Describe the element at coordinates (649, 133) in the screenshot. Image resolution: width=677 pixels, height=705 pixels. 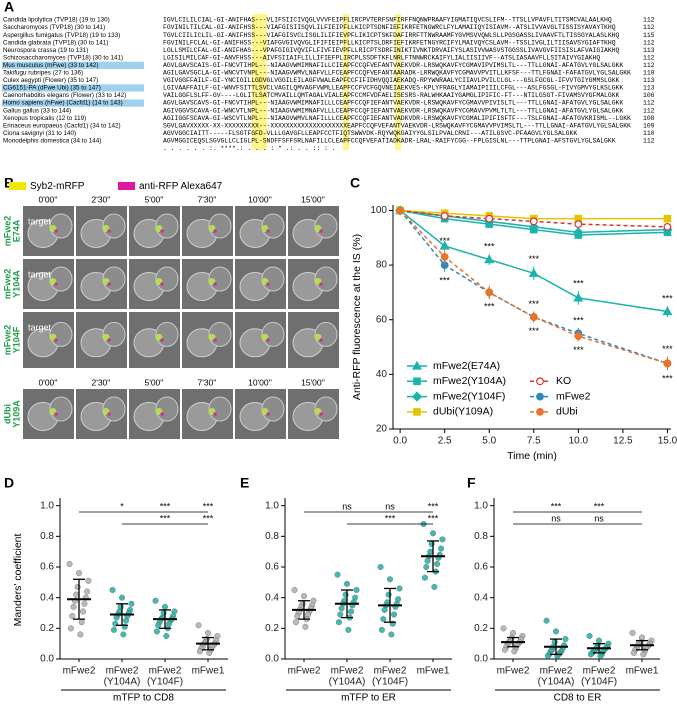
I see `sequence-end: 110` at that location.